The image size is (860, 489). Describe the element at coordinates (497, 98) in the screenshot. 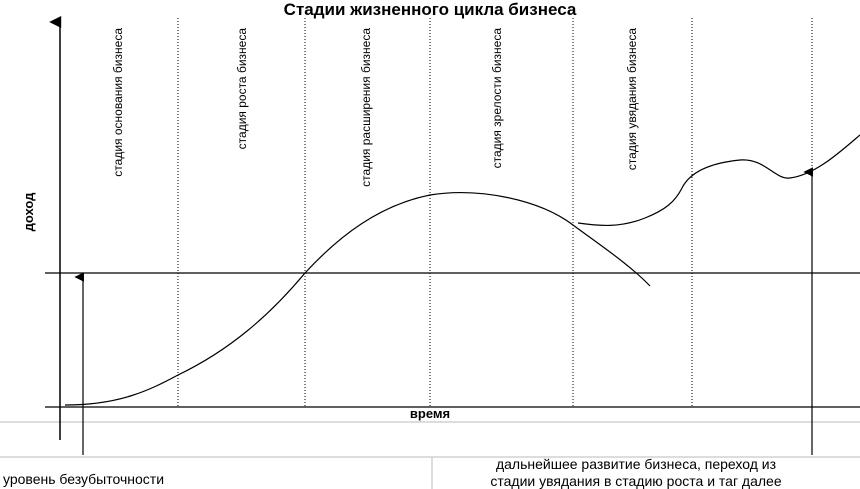

I see `stage-label: стадия зрелости бизнеса` at that location.